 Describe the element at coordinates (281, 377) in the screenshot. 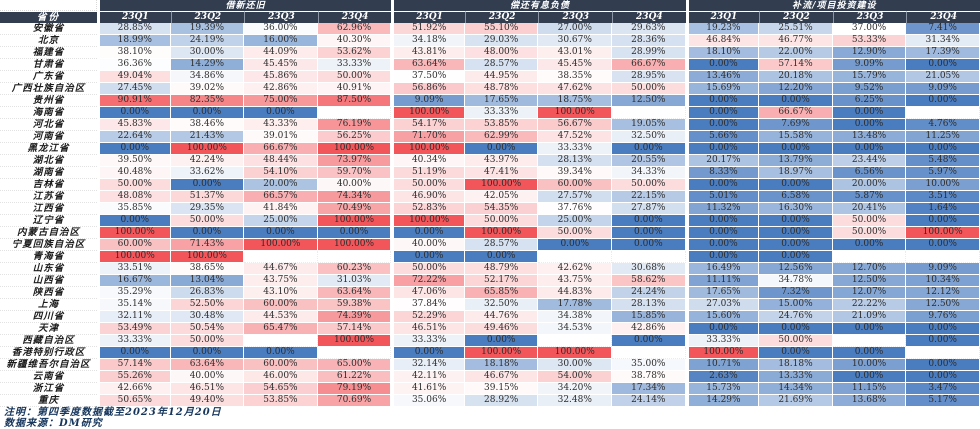

I see `value-cell: 46.00%` at that location.